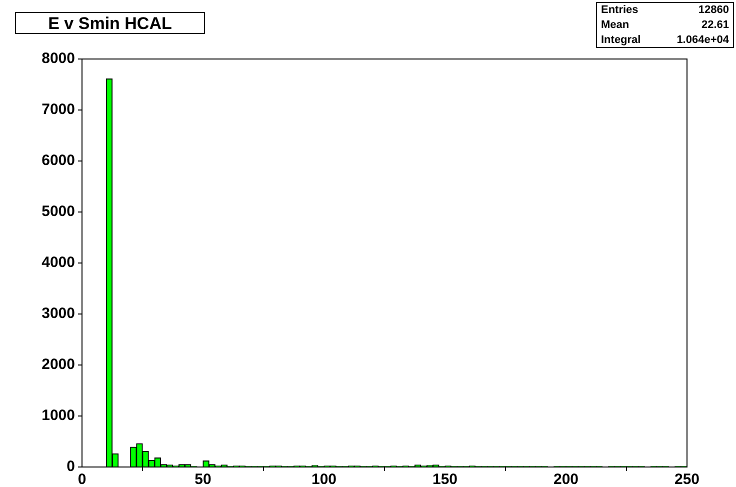 Image resolution: width=736 pixels, height=487 pixels. Describe the element at coordinates (58, 59) in the screenshot. I see `y-tick-label: 8000` at that location.